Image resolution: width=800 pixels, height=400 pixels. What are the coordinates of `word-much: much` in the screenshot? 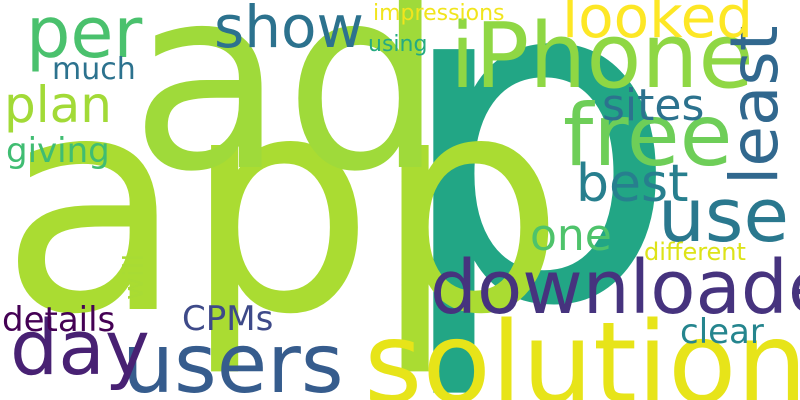 It's located at (94, 69).